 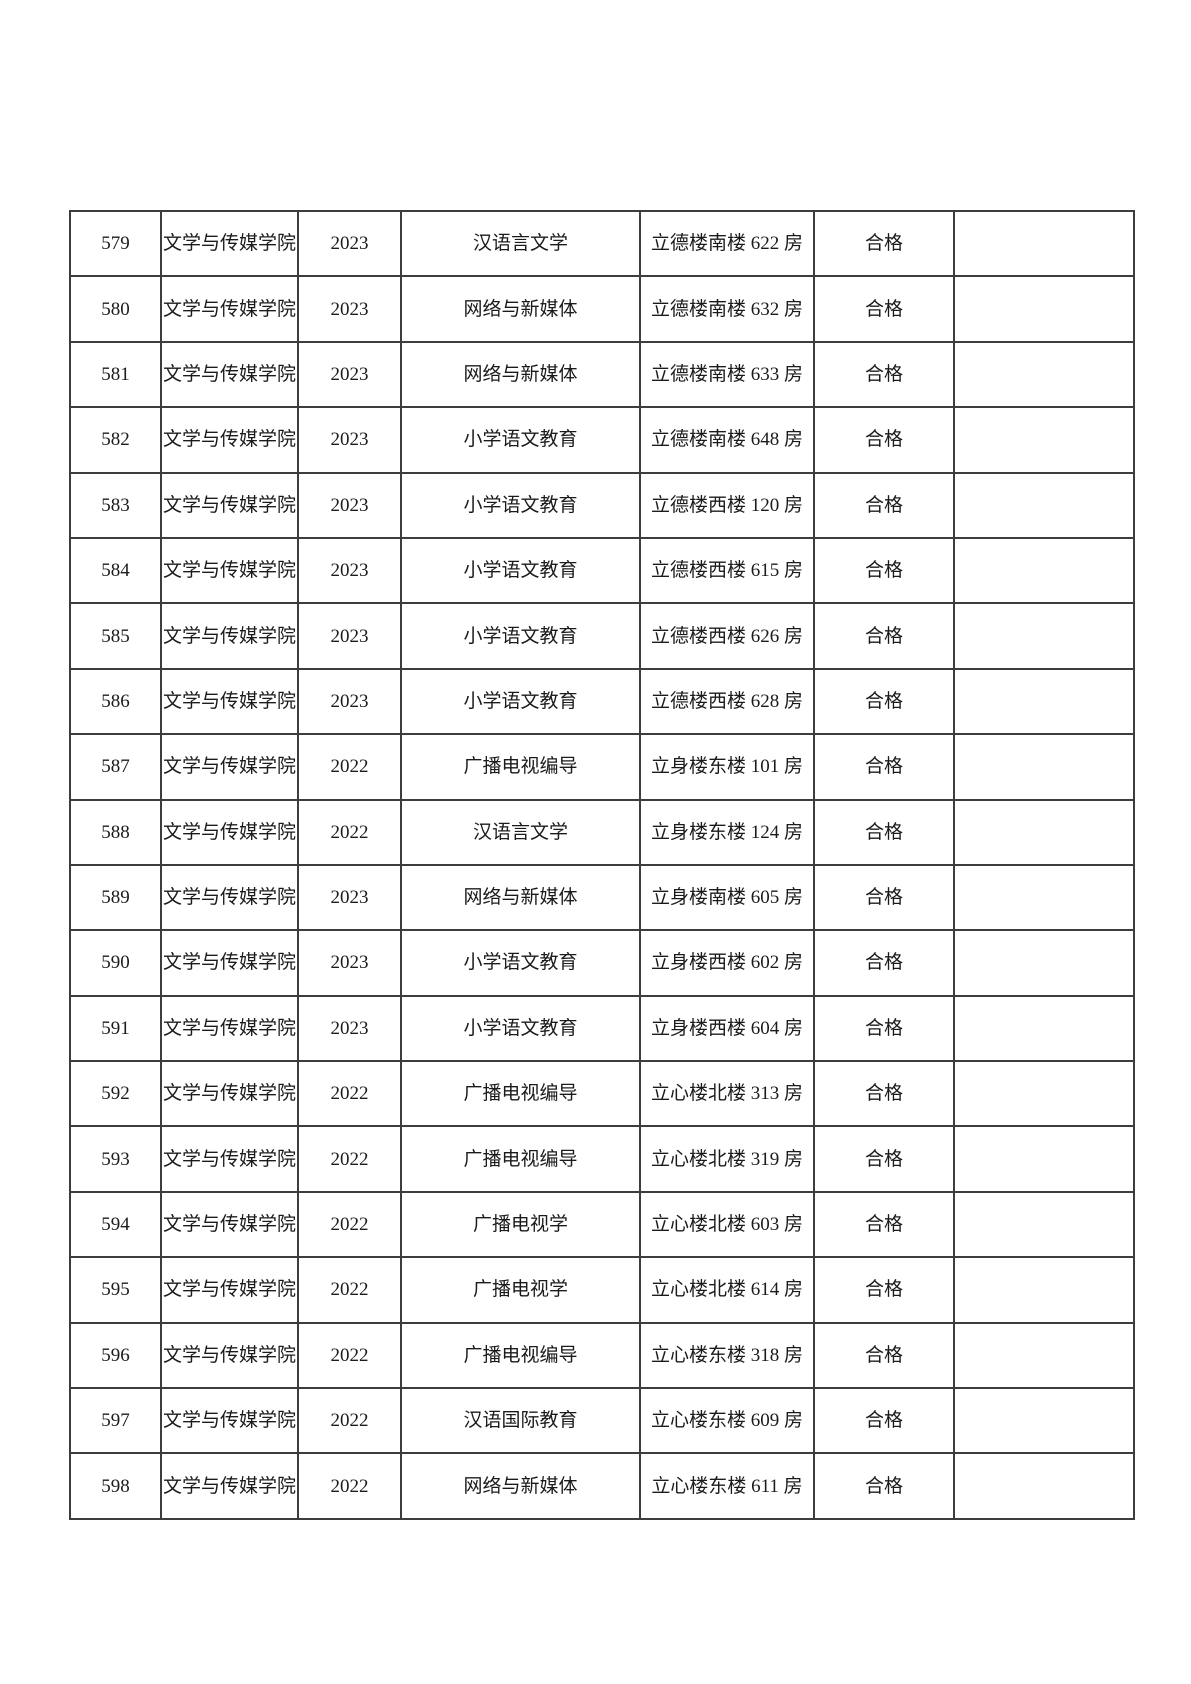 I want to click on cell-location: 立德楼西楼 626 房, so click(x=727, y=636).